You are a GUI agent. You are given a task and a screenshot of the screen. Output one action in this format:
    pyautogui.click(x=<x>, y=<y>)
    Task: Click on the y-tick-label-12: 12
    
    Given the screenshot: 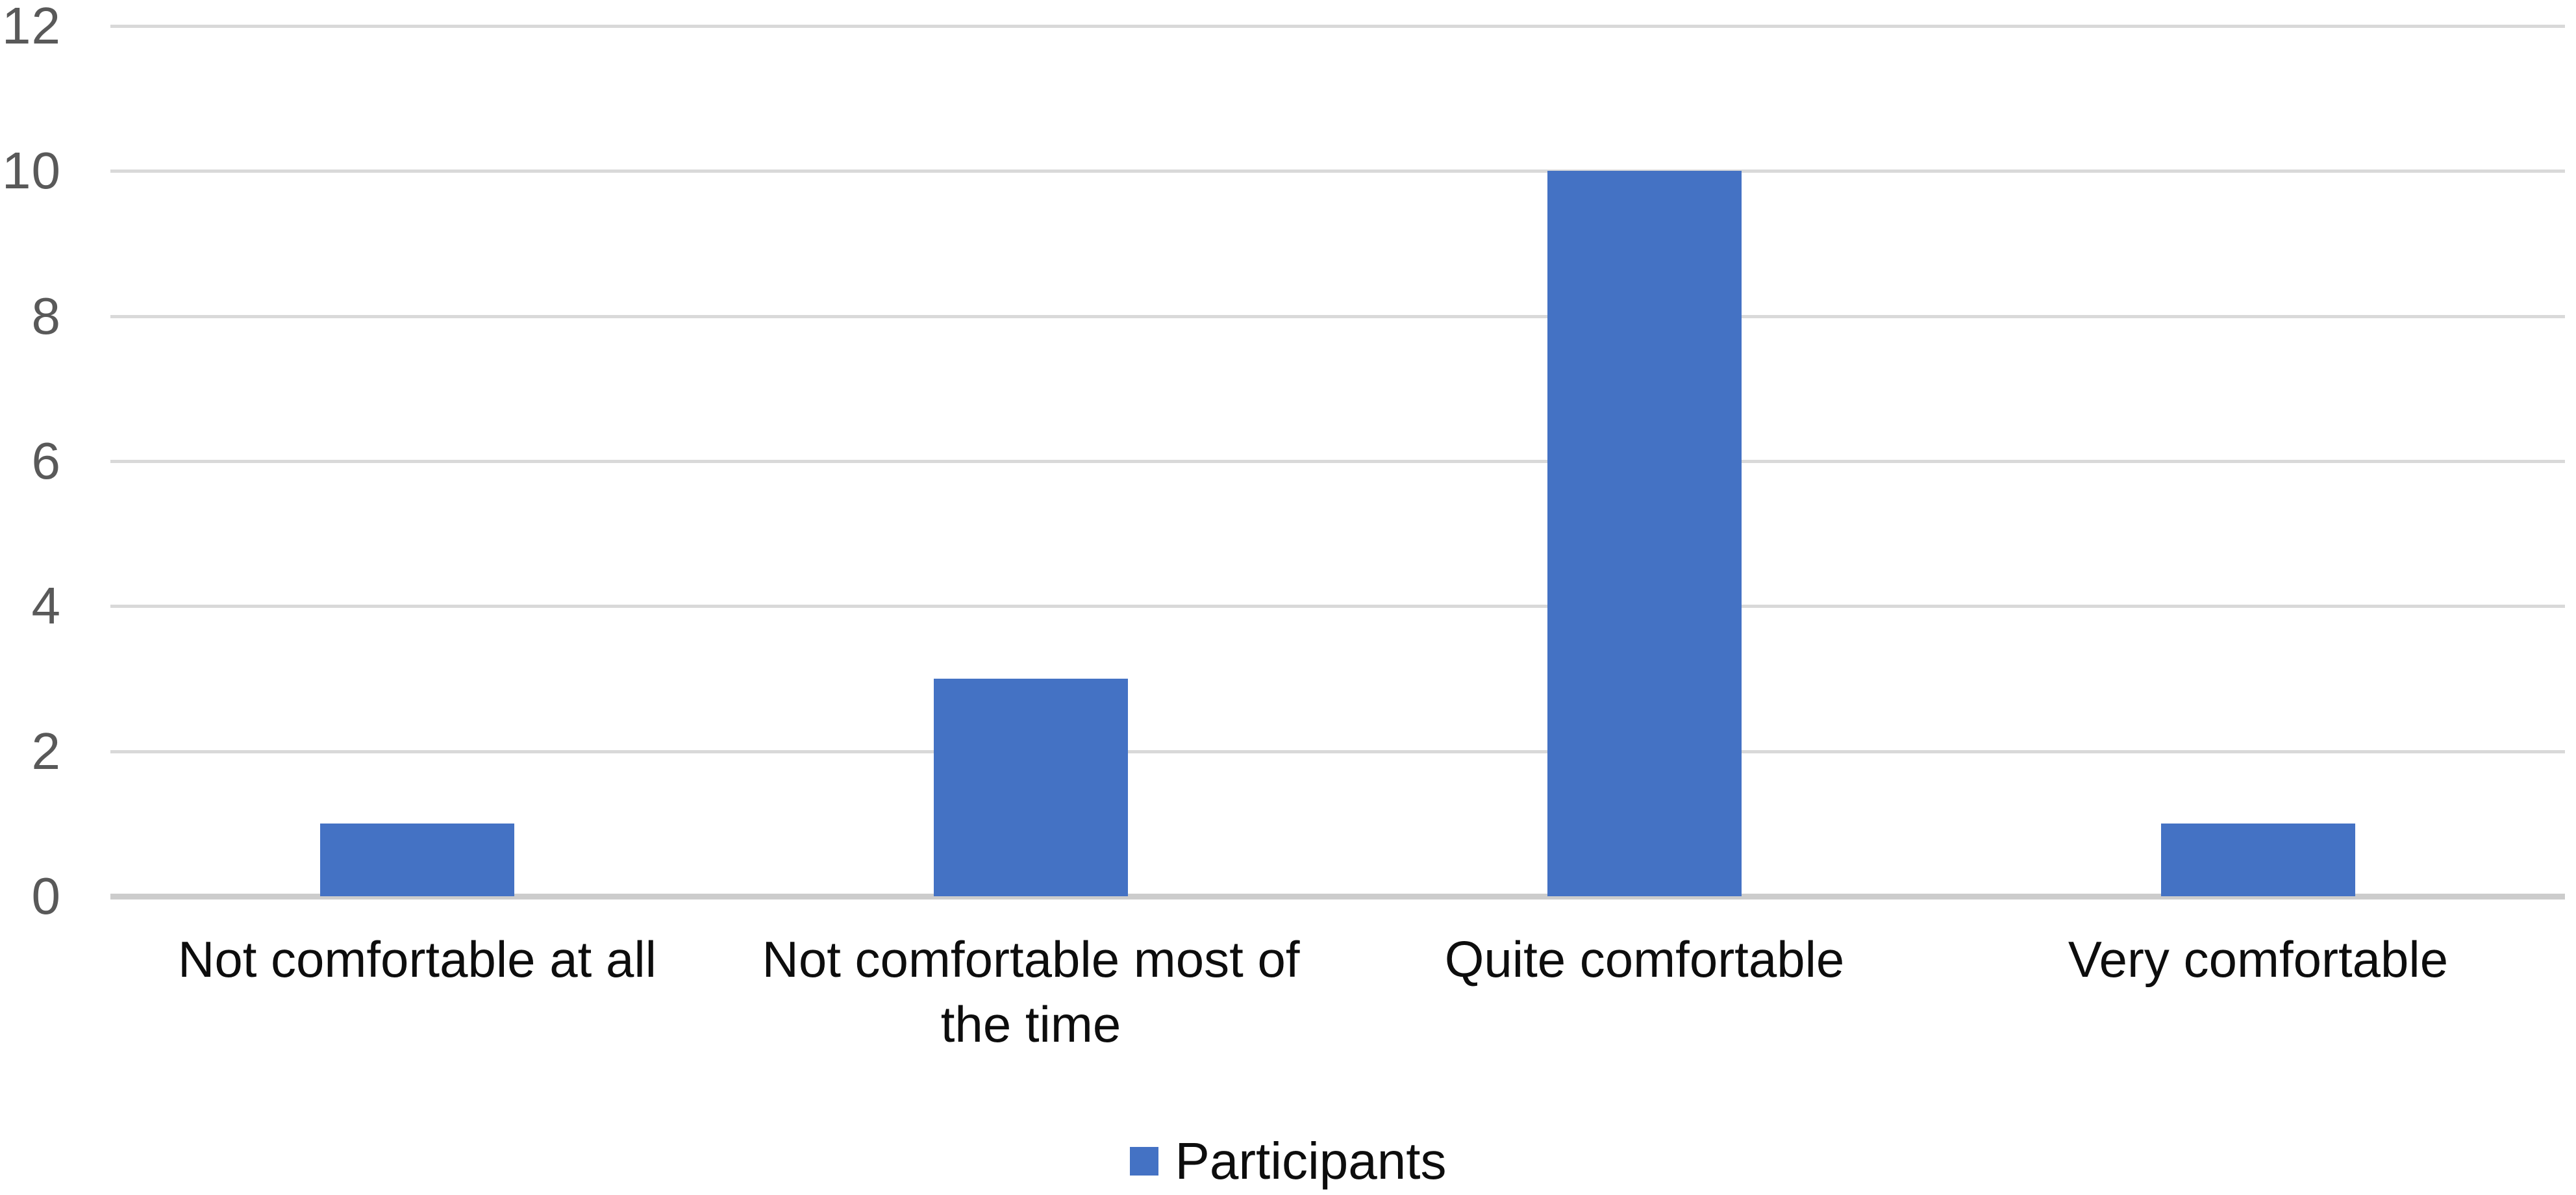 What is the action you would take?
    pyautogui.click(x=31, y=28)
    